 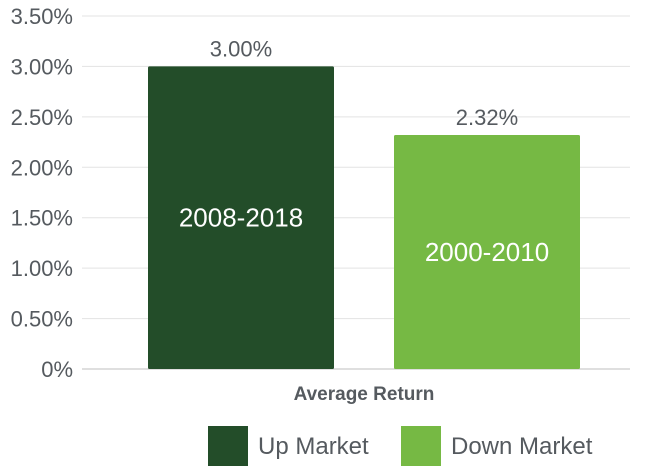 What do you see at coordinates (42, 66) in the screenshot?
I see `y-tick-label: 3.00%` at bounding box center [42, 66].